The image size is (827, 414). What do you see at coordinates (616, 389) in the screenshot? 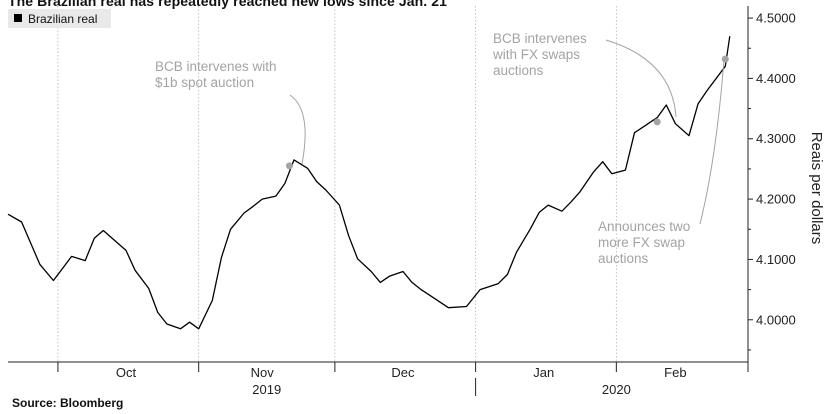
I see `x-year-label: 2020` at bounding box center [616, 389].